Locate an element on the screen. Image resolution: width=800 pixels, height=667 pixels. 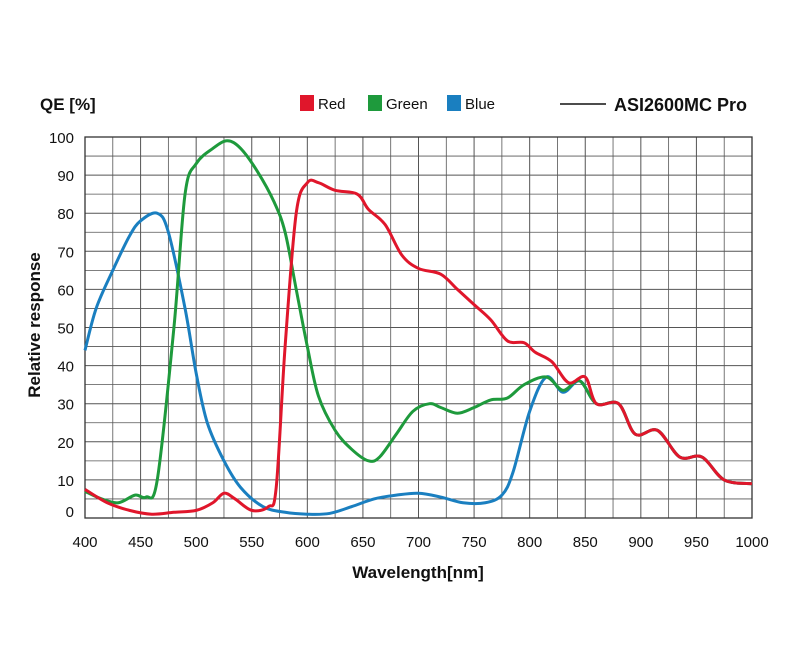
y-tick-label: 90 is located at coordinates (65, 176).